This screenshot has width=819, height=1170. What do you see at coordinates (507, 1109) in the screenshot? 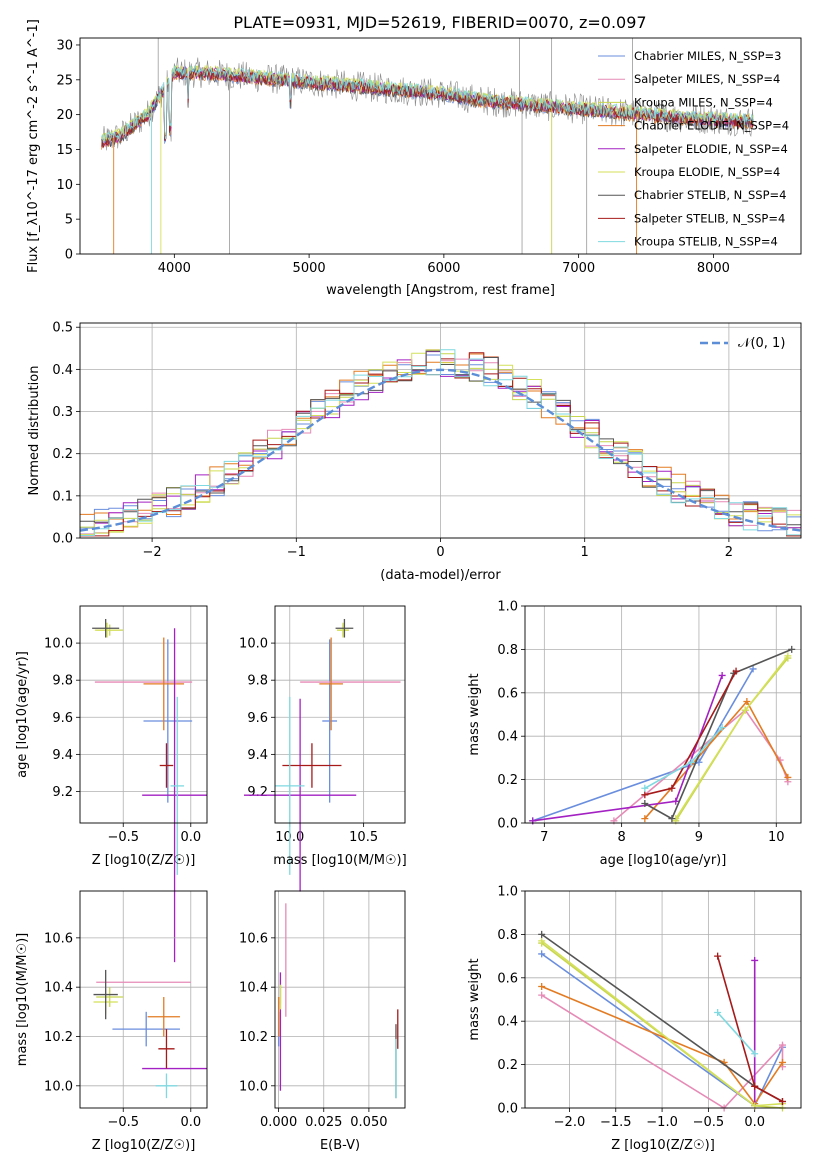
I see `y-tick-label: 0.0` at bounding box center [507, 1109].